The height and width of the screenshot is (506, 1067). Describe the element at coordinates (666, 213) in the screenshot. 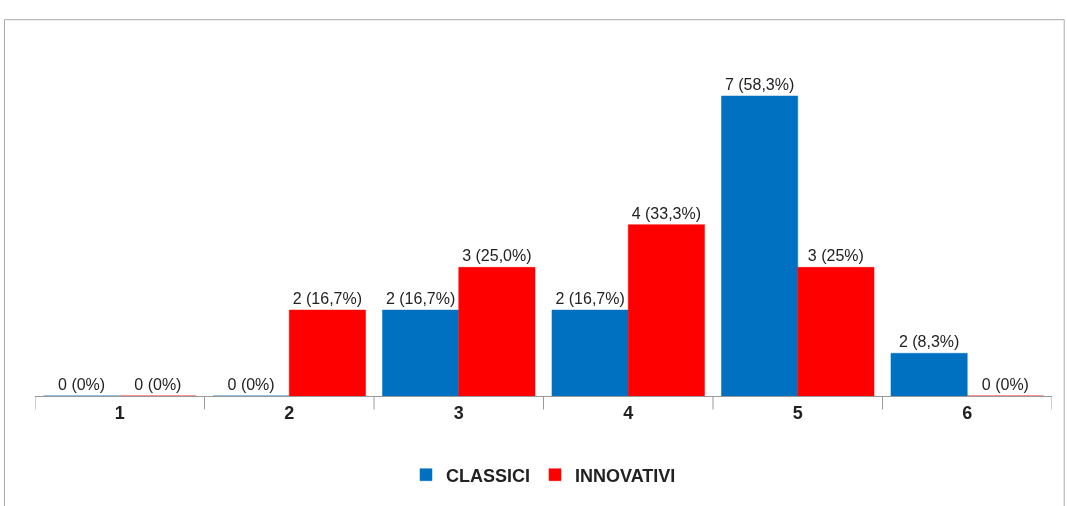

I see `data-label: 4 (33,3%)` at that location.